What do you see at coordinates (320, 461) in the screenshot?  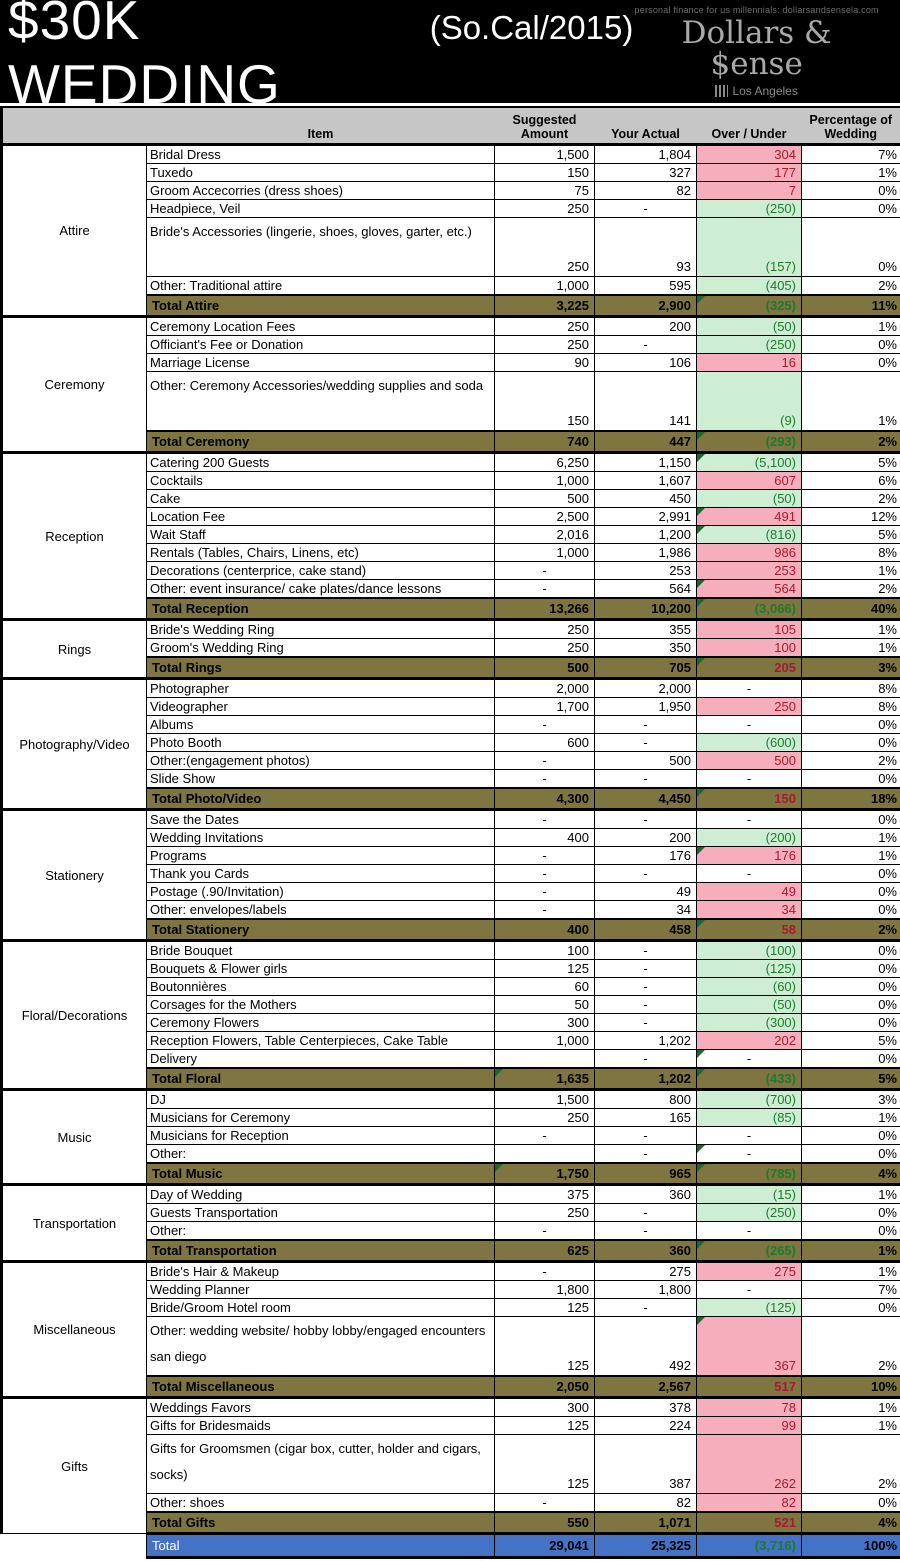 I see `item-cell: Catering 200 Guests` at bounding box center [320, 461].